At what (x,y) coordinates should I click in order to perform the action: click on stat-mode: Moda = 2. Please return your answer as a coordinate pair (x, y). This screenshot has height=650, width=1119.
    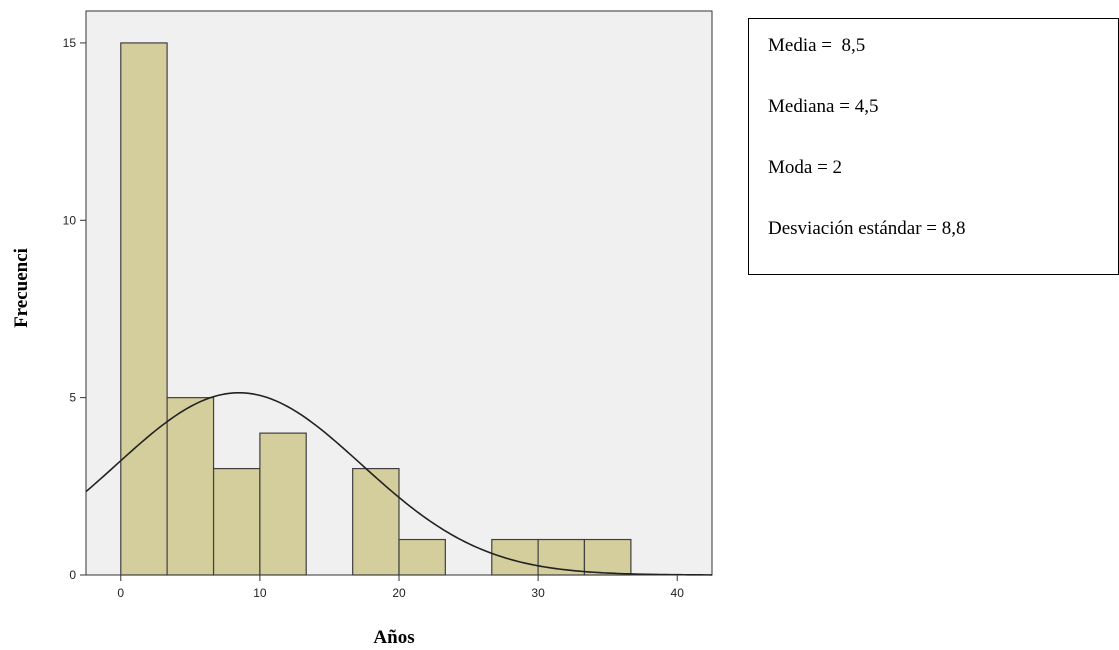
    Looking at the image, I should click on (805, 167).